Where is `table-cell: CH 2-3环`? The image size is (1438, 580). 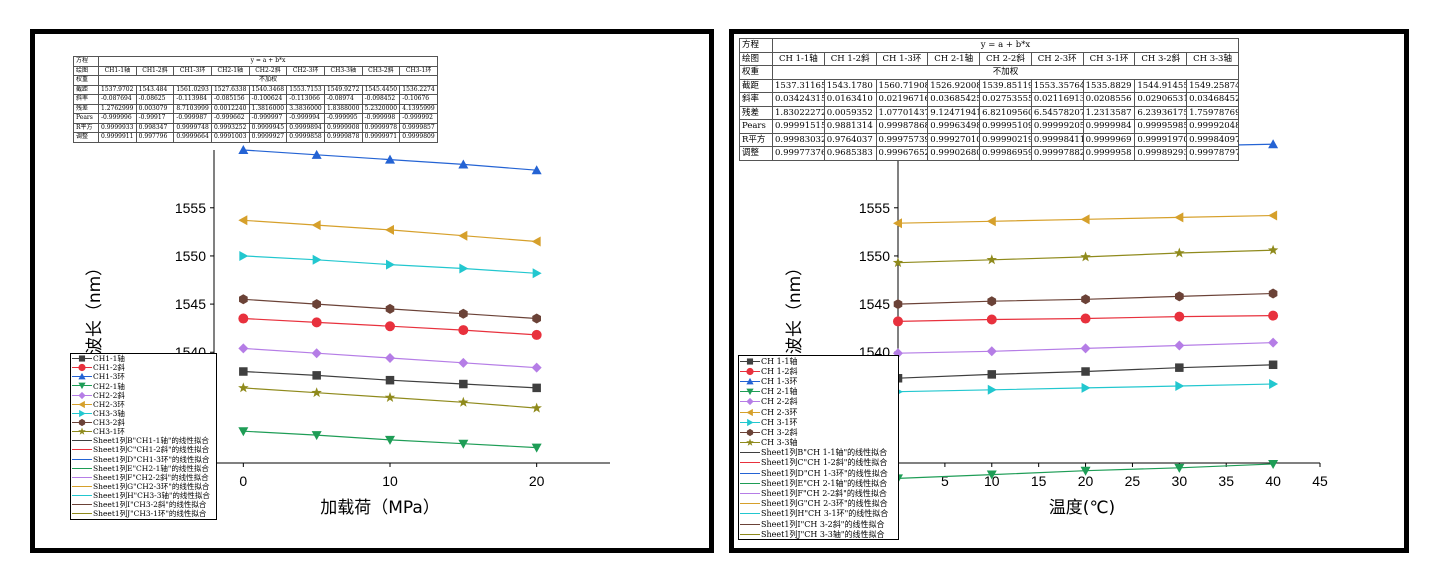 table-cell: CH 2-3环 is located at coordinates (1057, 58).